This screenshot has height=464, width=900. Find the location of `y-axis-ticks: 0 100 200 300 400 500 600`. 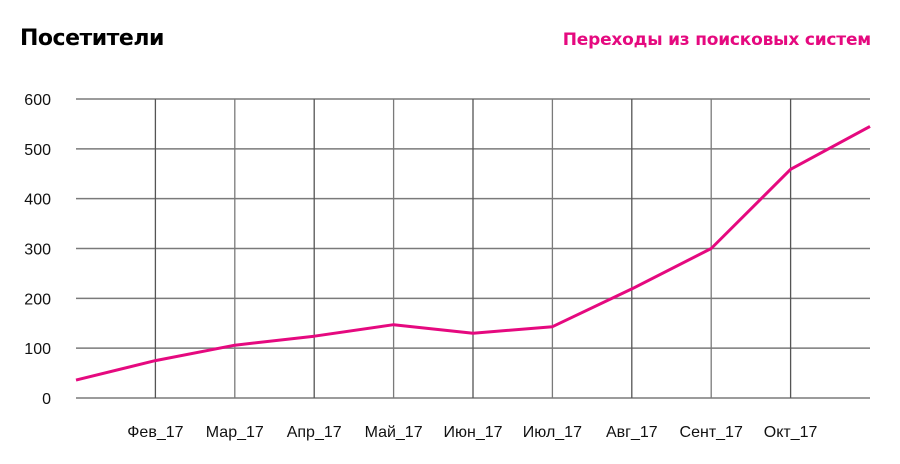

y-axis-ticks: 0 100 200 300 400 500 600 is located at coordinates (37, 250).